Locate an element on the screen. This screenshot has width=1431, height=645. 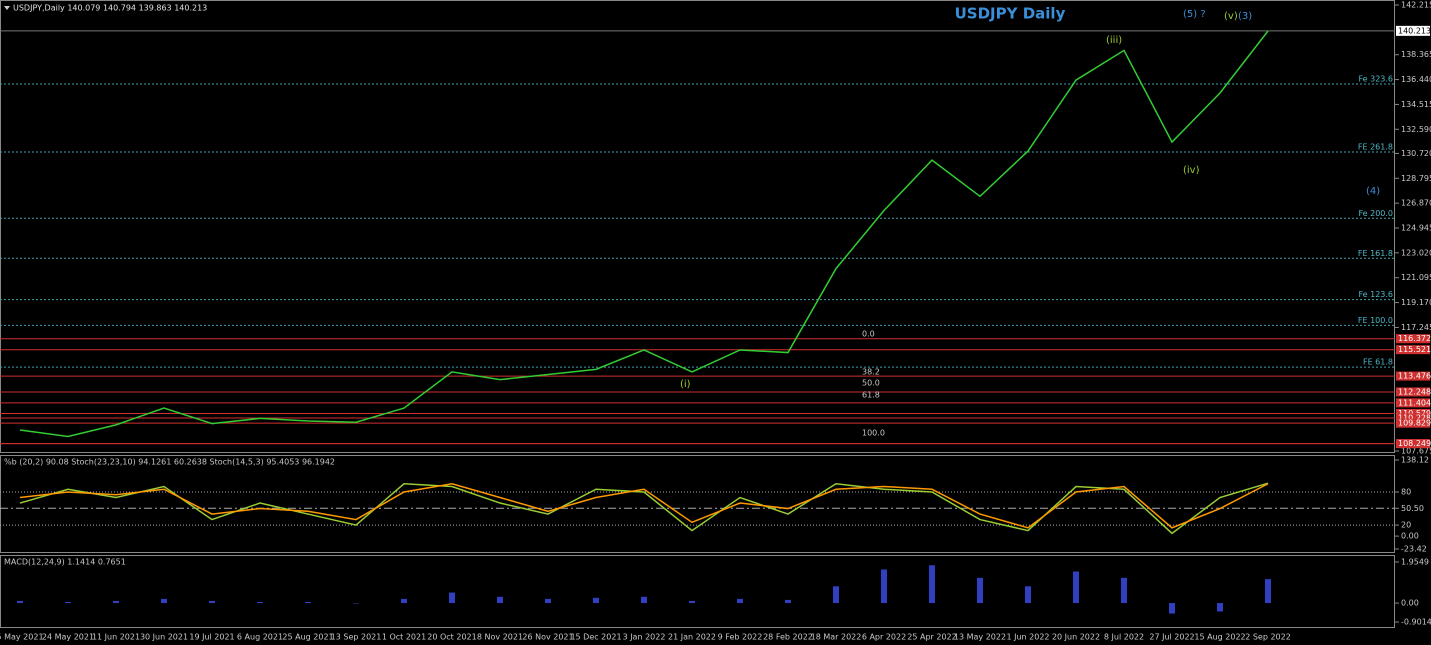
level-label: 113.476 is located at coordinates (1414, 376).